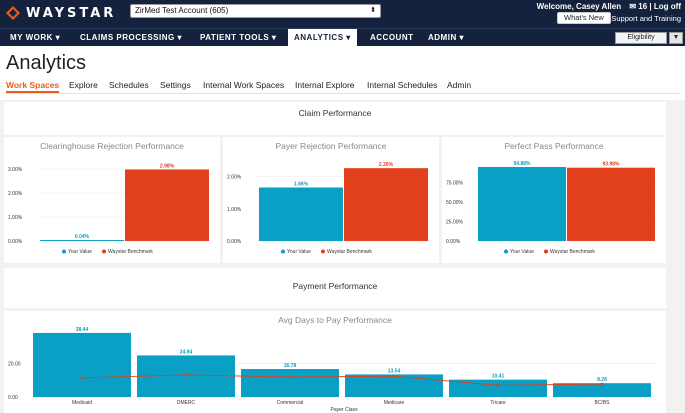 The height and width of the screenshot is (413, 685). I want to click on y-tick-label: 20.00, so click(14, 365).